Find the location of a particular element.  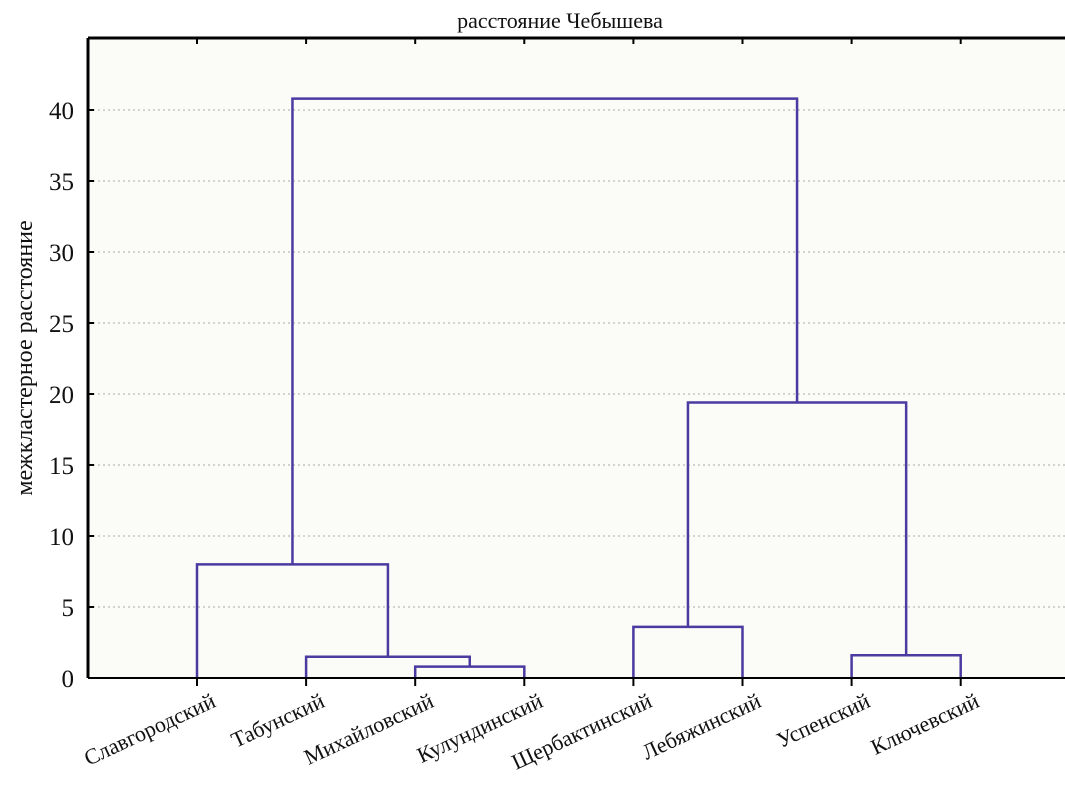

y-tick-label: 10 is located at coordinates (61, 537).